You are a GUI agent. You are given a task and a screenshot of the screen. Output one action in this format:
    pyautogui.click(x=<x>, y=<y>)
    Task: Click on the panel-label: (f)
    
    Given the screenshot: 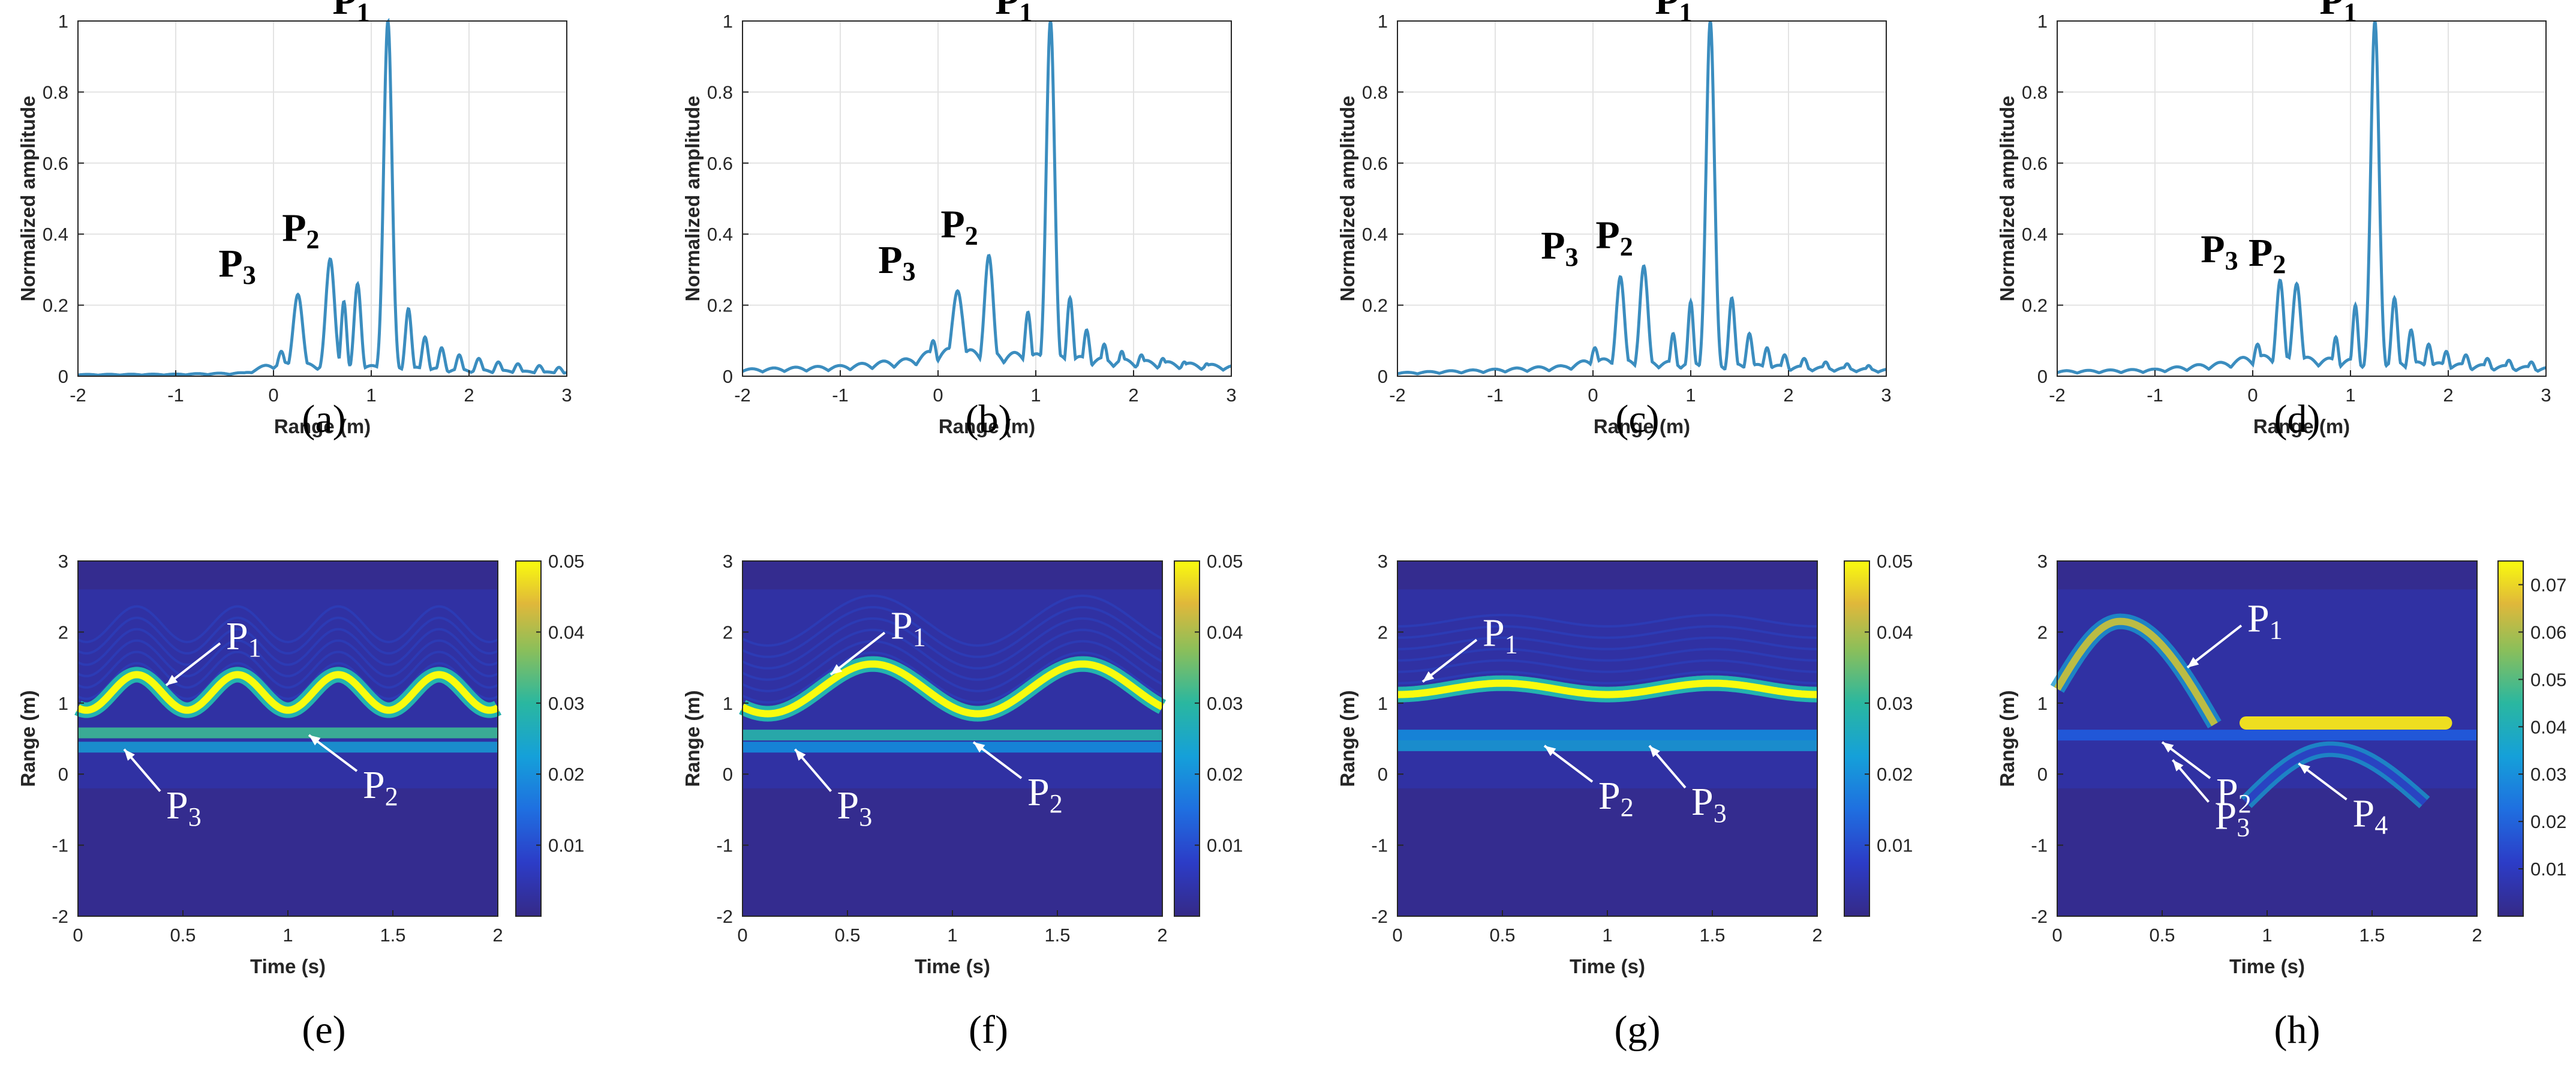 What is the action you would take?
    pyautogui.click(x=989, y=1030)
    